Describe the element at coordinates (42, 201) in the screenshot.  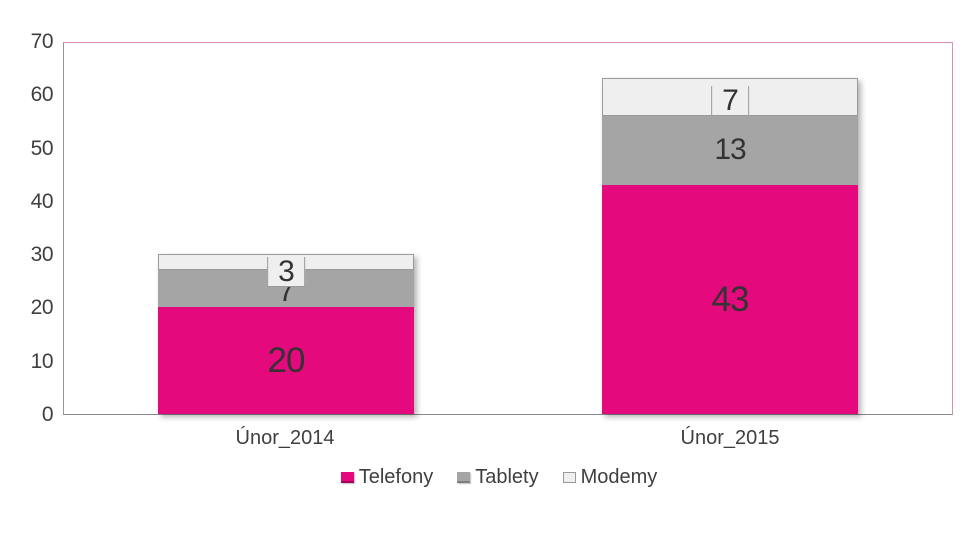
I see `y-axis-tick-label: 40` at that location.